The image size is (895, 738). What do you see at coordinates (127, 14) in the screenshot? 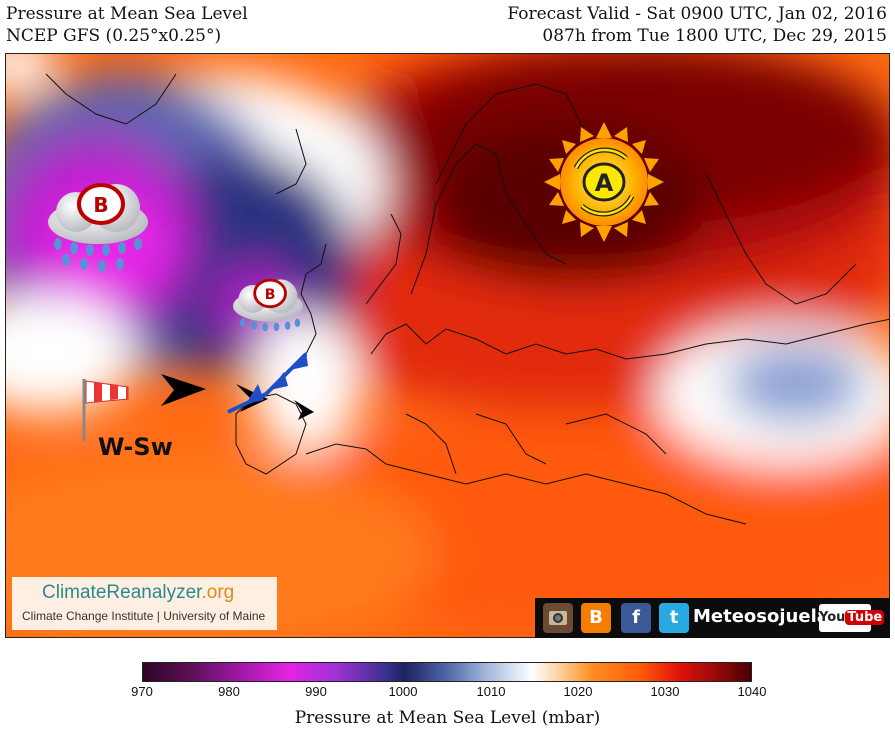
I see `map-title: Pressure at Mean Sea Level` at bounding box center [127, 14].